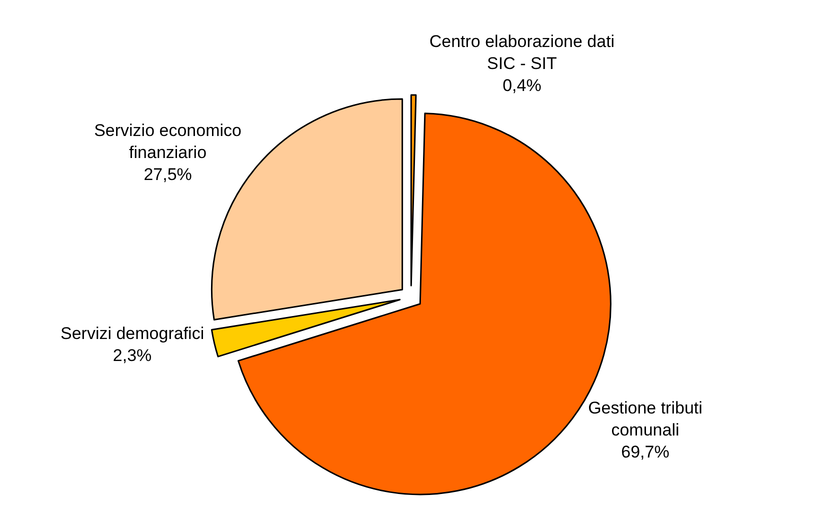  What do you see at coordinates (132, 355) in the screenshot?
I see `data-label: 2,3%` at bounding box center [132, 355].